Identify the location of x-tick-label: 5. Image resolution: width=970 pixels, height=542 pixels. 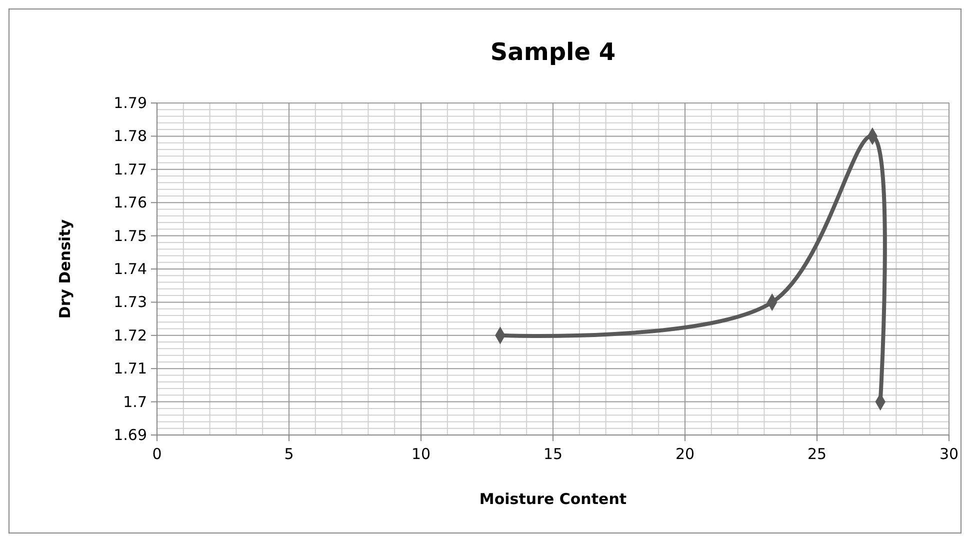
(289, 454).